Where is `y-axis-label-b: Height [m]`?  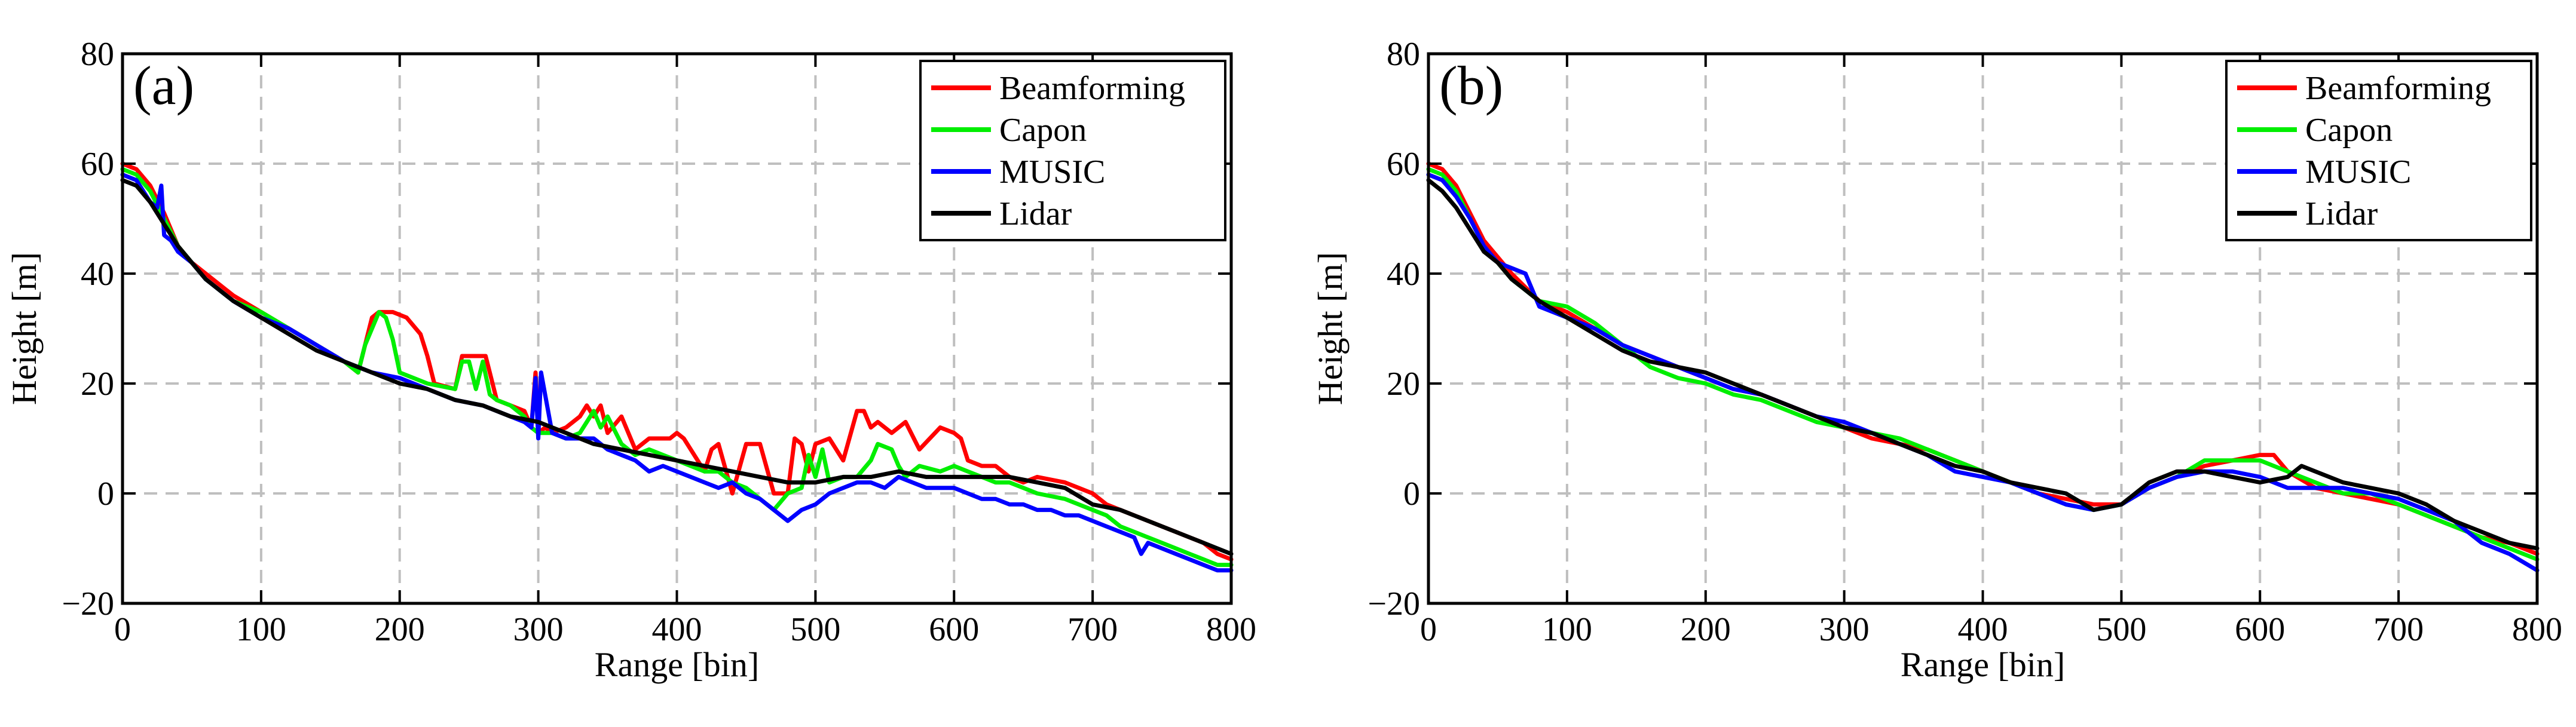
y-axis-label-b: Height [m] is located at coordinates (1330, 328).